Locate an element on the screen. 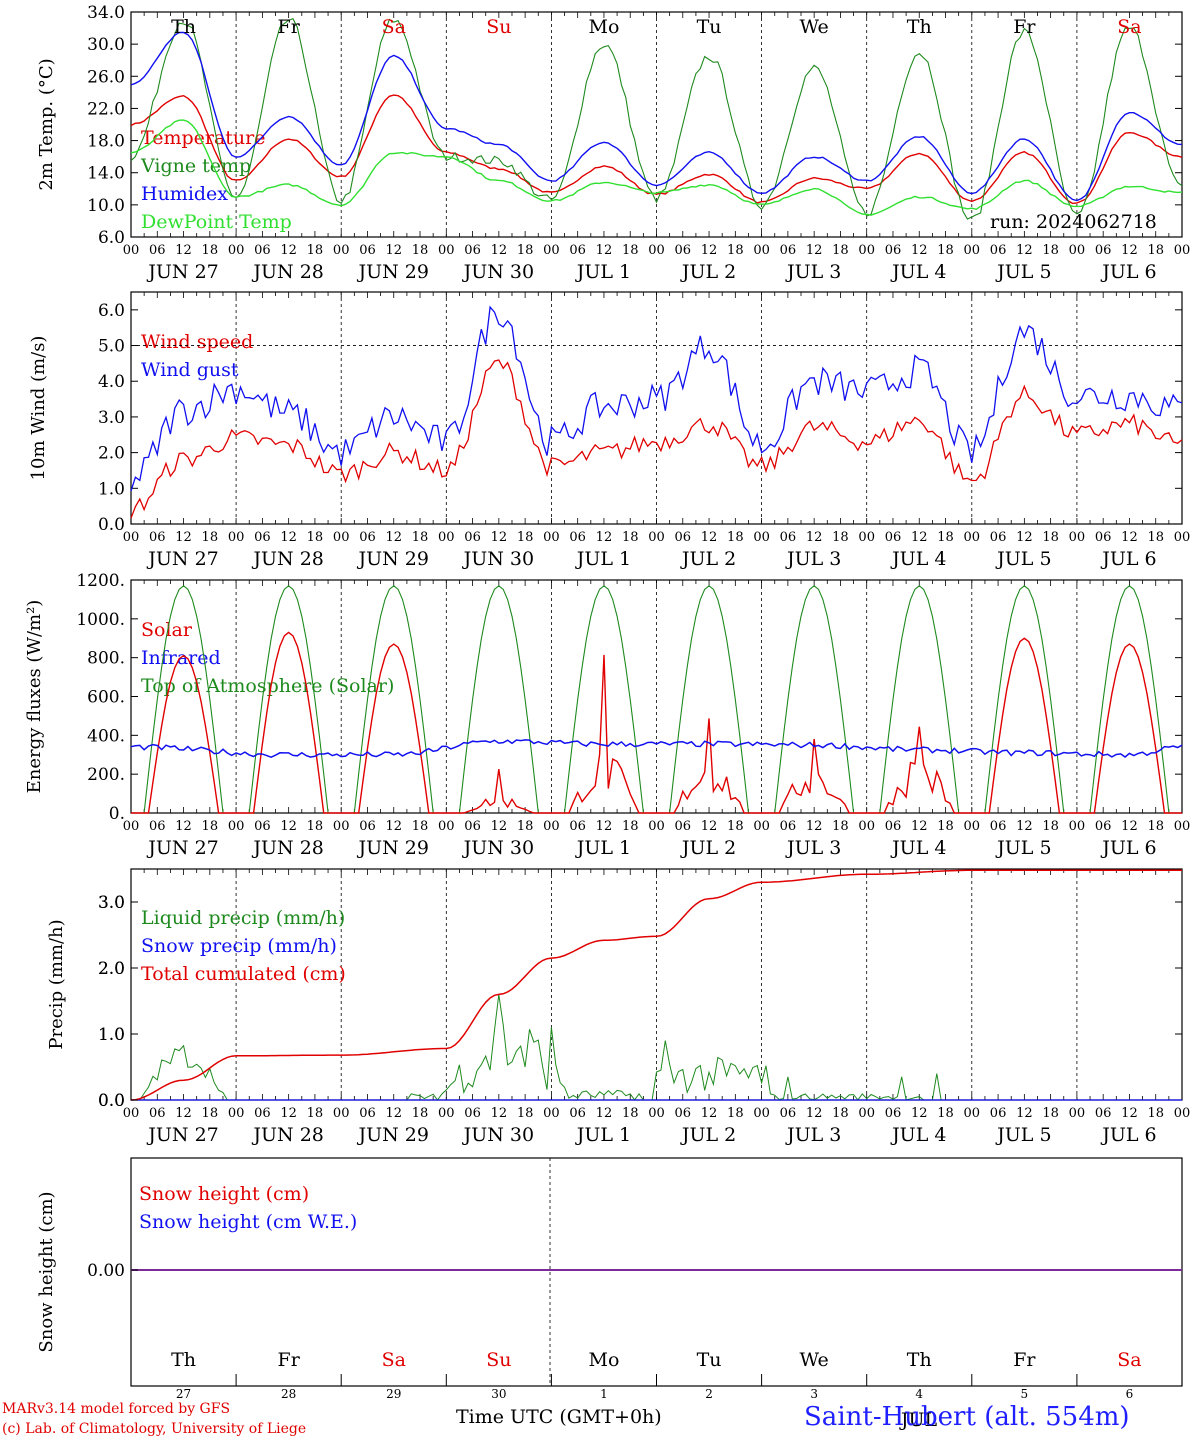 The width and height of the screenshot is (1194, 1440). date-label: JUL 4 is located at coordinates (918, 848).